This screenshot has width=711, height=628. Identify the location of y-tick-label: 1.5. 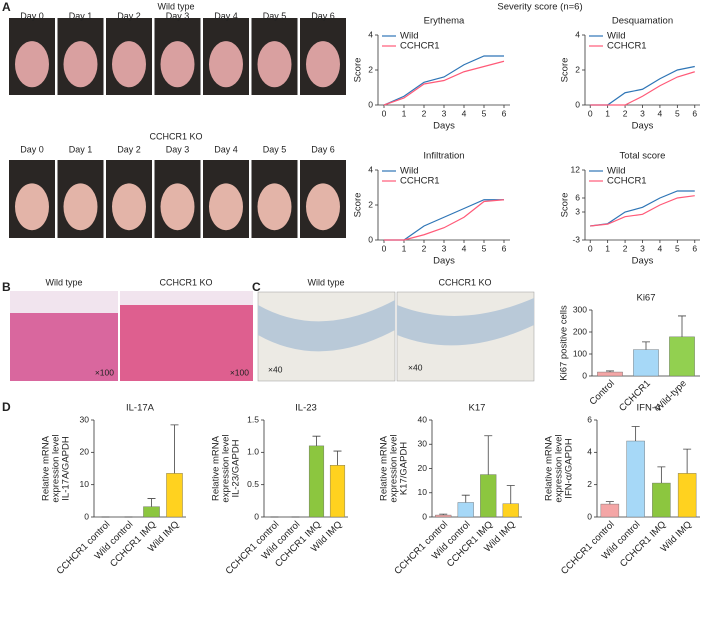
(253, 419).